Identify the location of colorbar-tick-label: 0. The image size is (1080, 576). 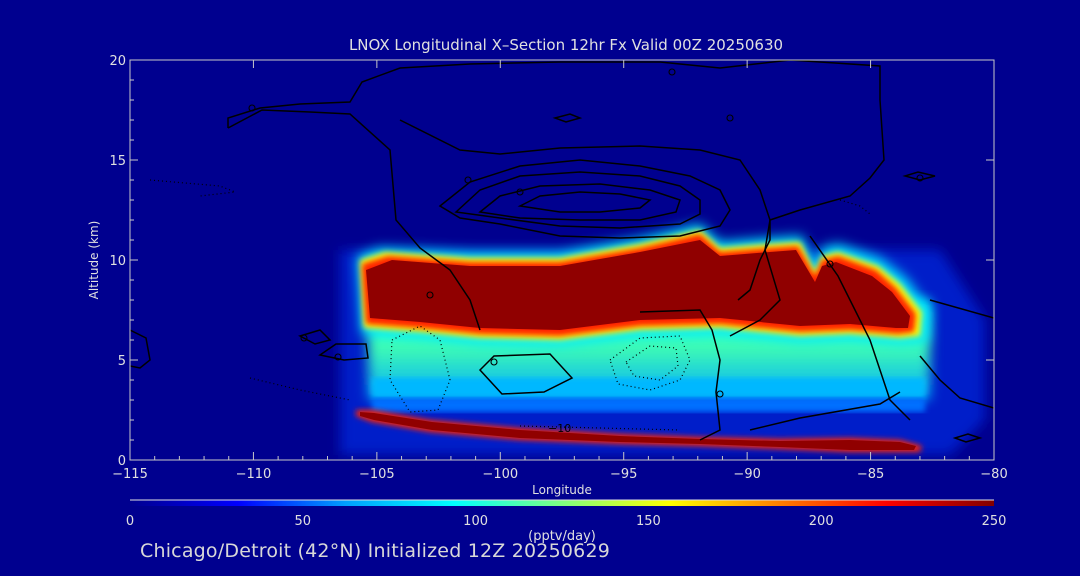
(130, 521).